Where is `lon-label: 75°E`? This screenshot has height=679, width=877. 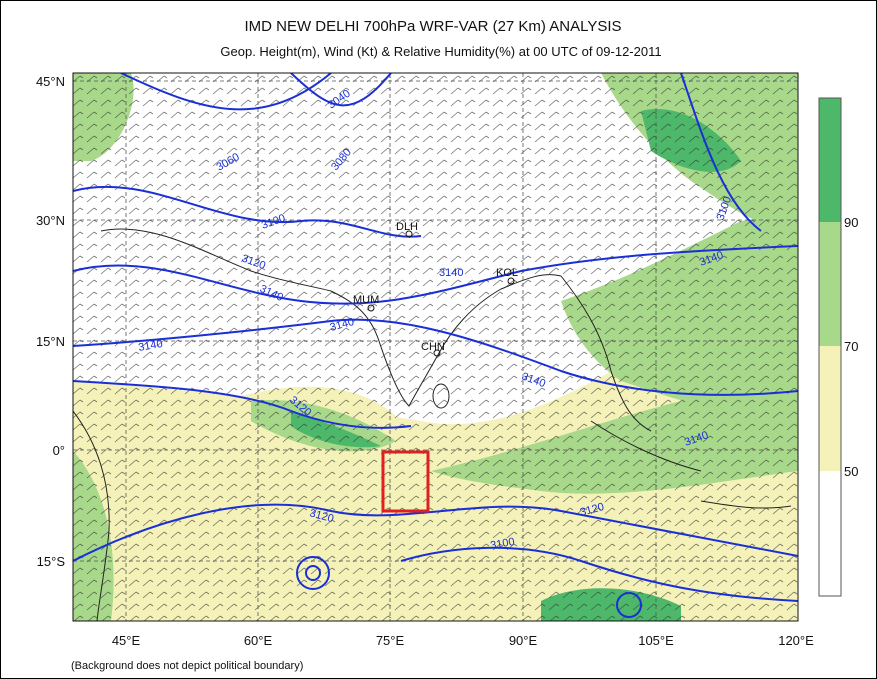
lon-label: 75°E is located at coordinates (390, 640).